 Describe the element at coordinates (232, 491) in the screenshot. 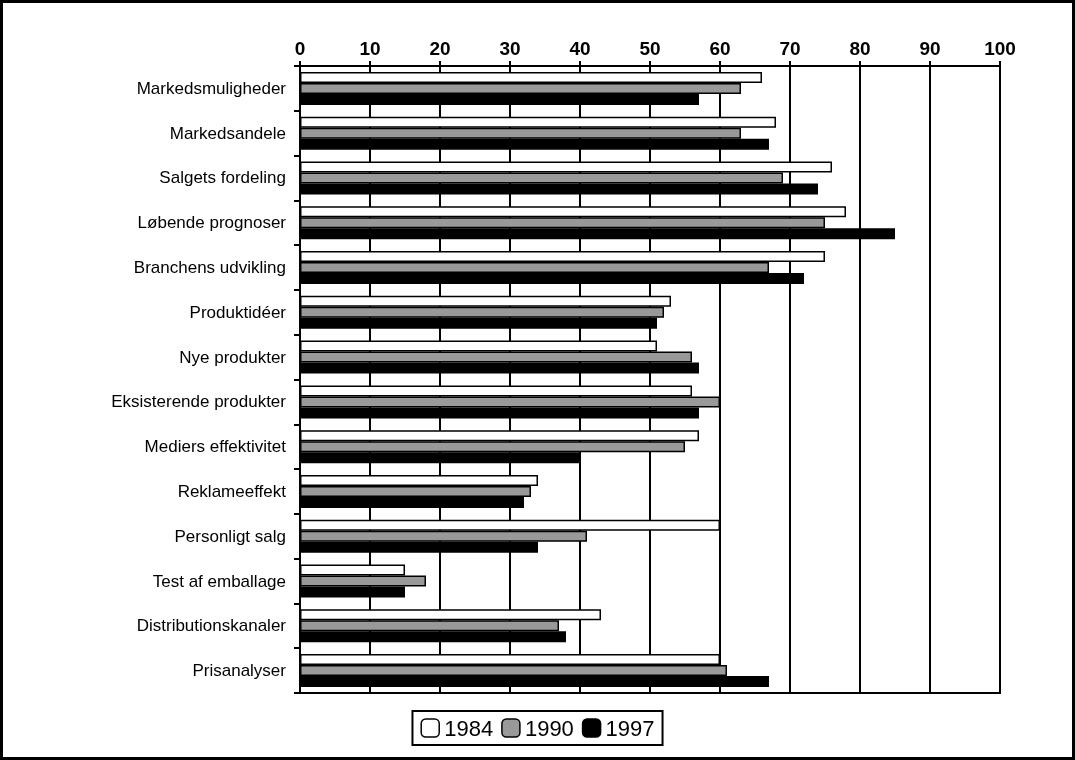

I see `y-tick-label: Reklameeffekt` at that location.